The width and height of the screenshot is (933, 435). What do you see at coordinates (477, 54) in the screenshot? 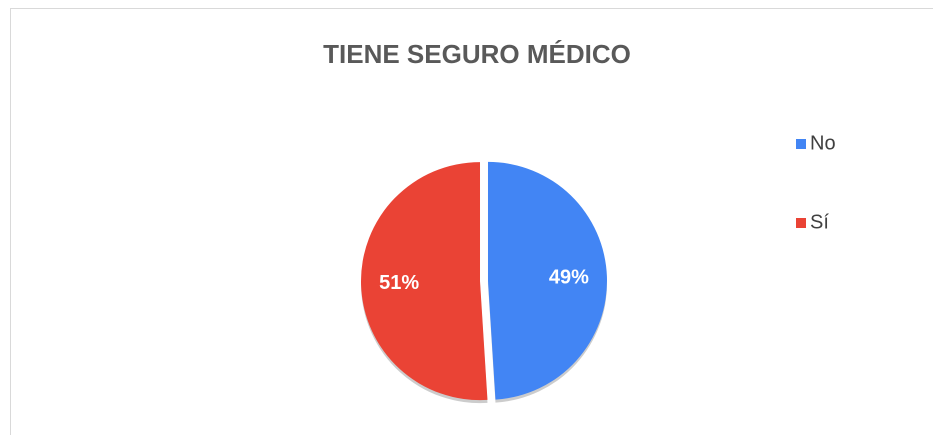
I see `chart-title: TIENE SEGURO MÉDICO` at bounding box center [477, 54].